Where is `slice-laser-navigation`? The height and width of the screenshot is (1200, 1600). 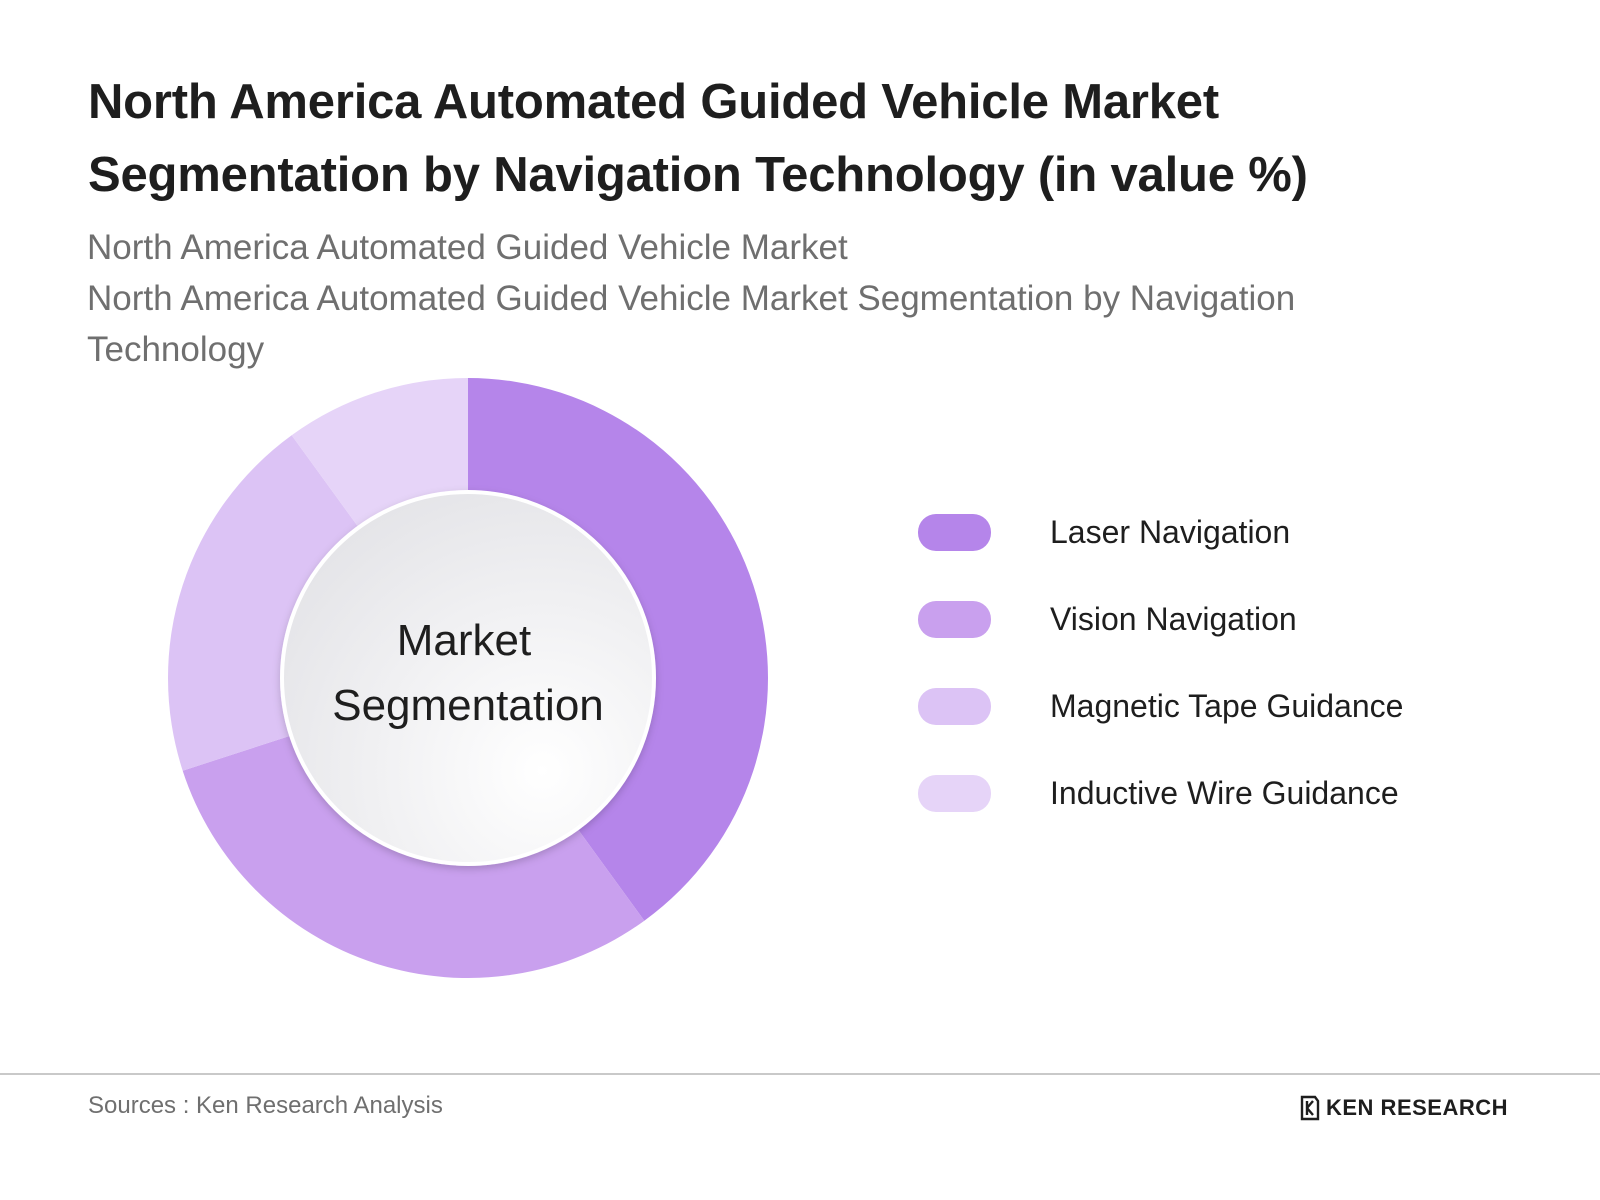 slice-laser-navigation is located at coordinates (618, 649).